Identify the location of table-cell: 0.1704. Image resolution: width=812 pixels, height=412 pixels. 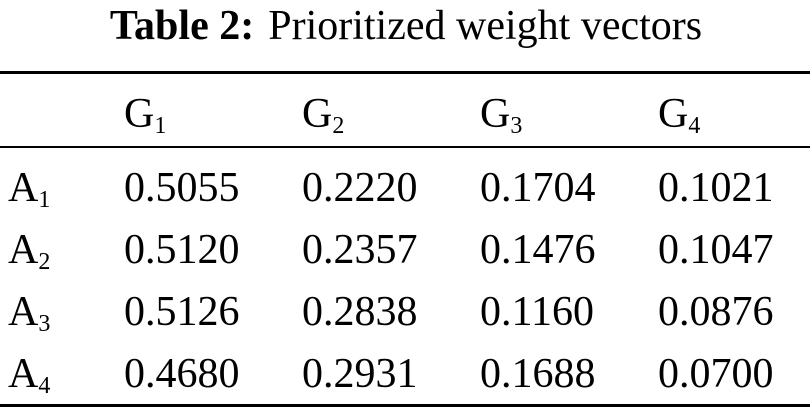
(538, 188).